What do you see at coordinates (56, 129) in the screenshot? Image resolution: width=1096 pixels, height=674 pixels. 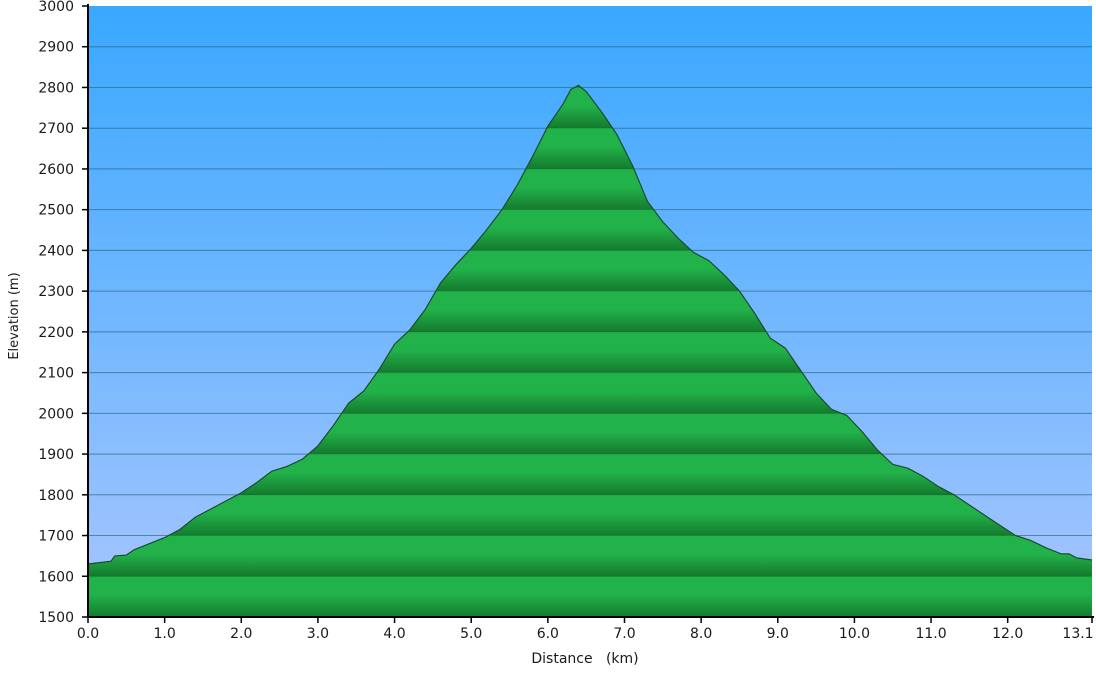 I see `y-tick-label: 2700` at bounding box center [56, 129].